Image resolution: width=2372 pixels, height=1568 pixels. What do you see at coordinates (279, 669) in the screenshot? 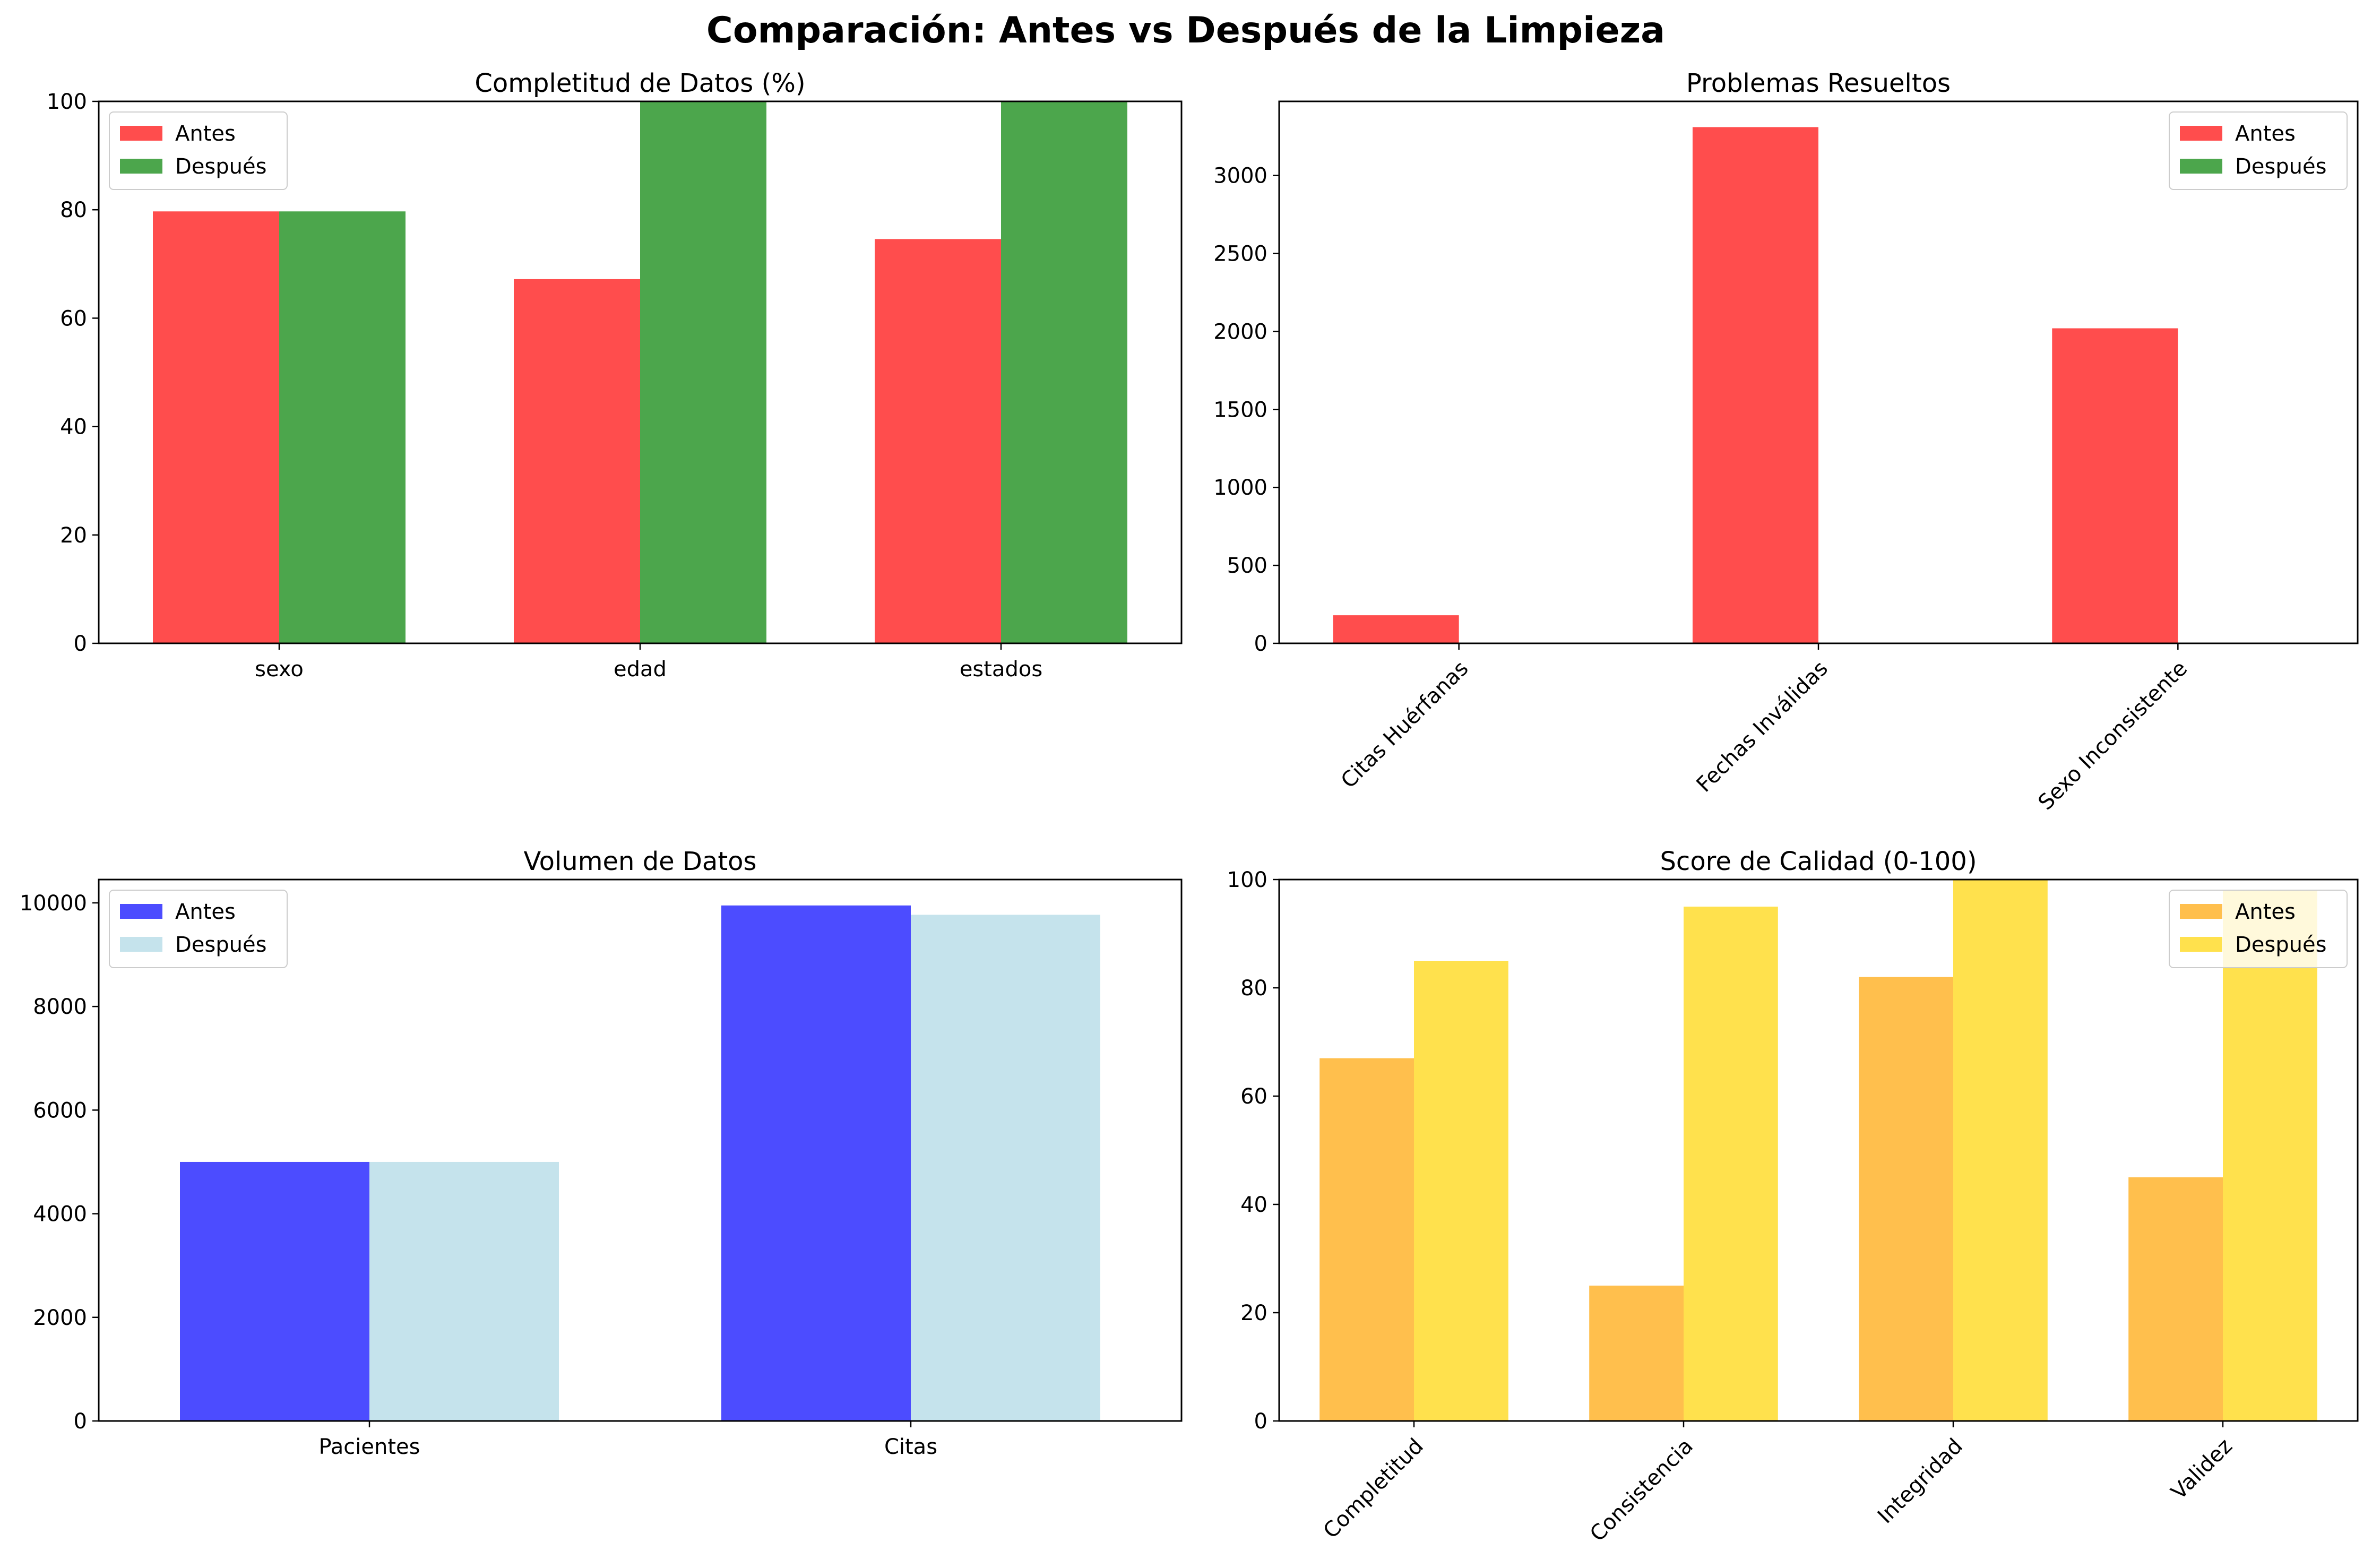
I see `x-tick-label: sexo` at bounding box center [279, 669].